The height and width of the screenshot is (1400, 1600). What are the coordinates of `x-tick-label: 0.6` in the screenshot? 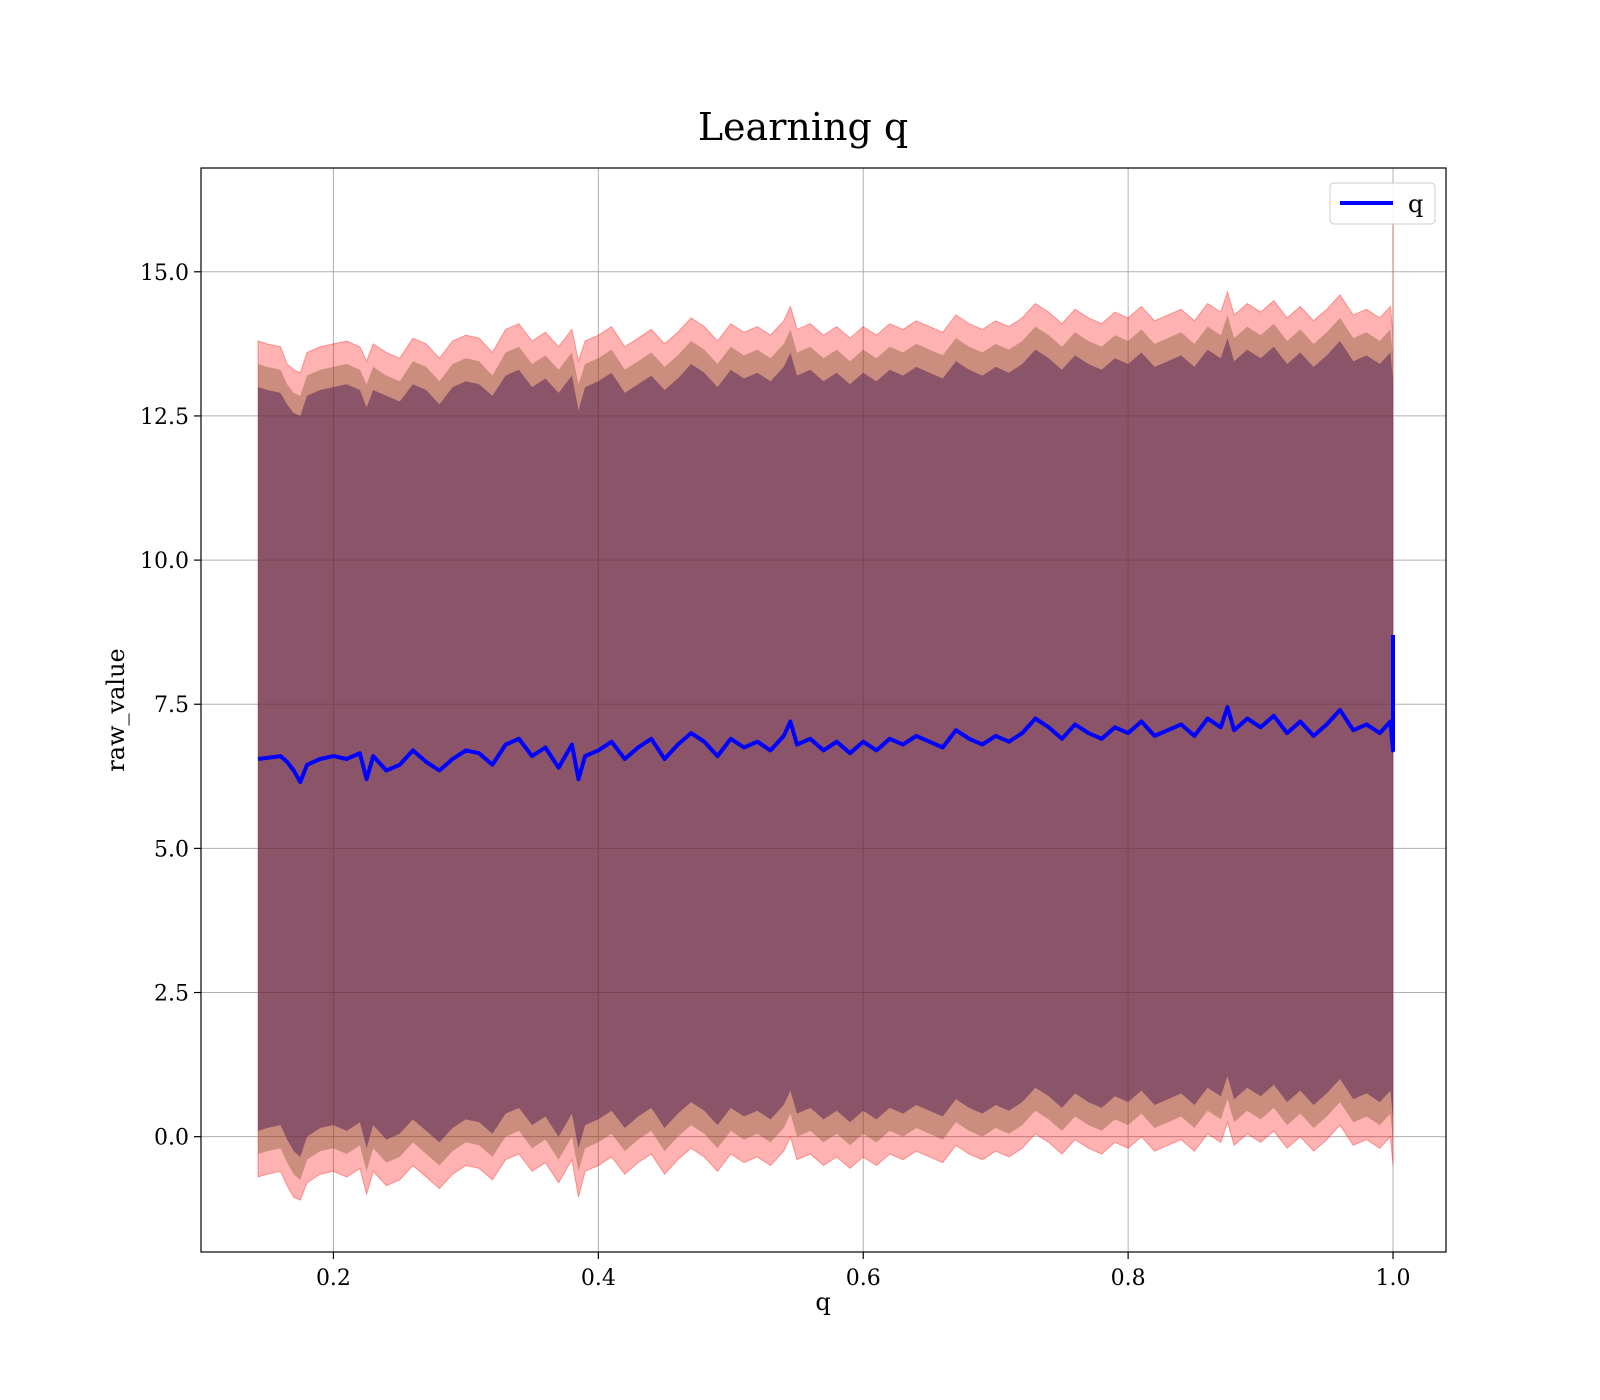 It's located at (863, 1278).